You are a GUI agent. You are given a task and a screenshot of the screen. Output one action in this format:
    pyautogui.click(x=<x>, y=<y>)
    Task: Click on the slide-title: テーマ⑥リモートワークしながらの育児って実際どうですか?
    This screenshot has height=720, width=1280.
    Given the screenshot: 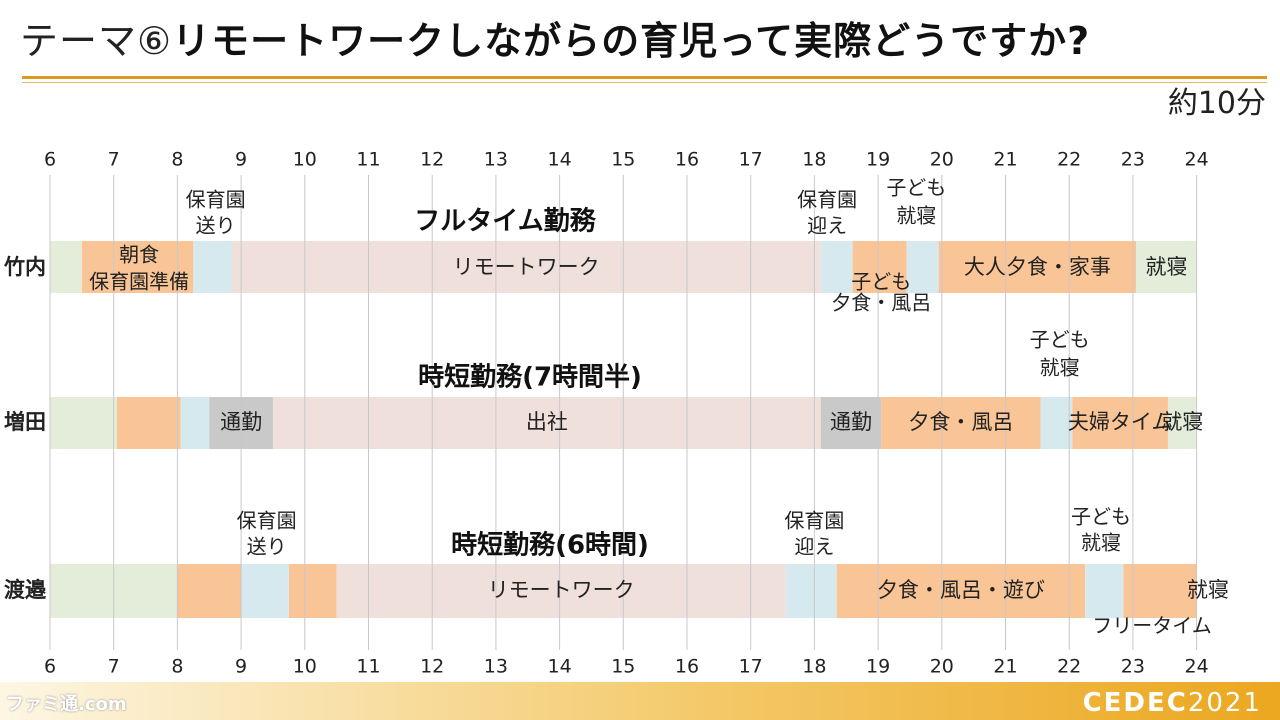 What is the action you would take?
    pyautogui.click(x=645, y=41)
    